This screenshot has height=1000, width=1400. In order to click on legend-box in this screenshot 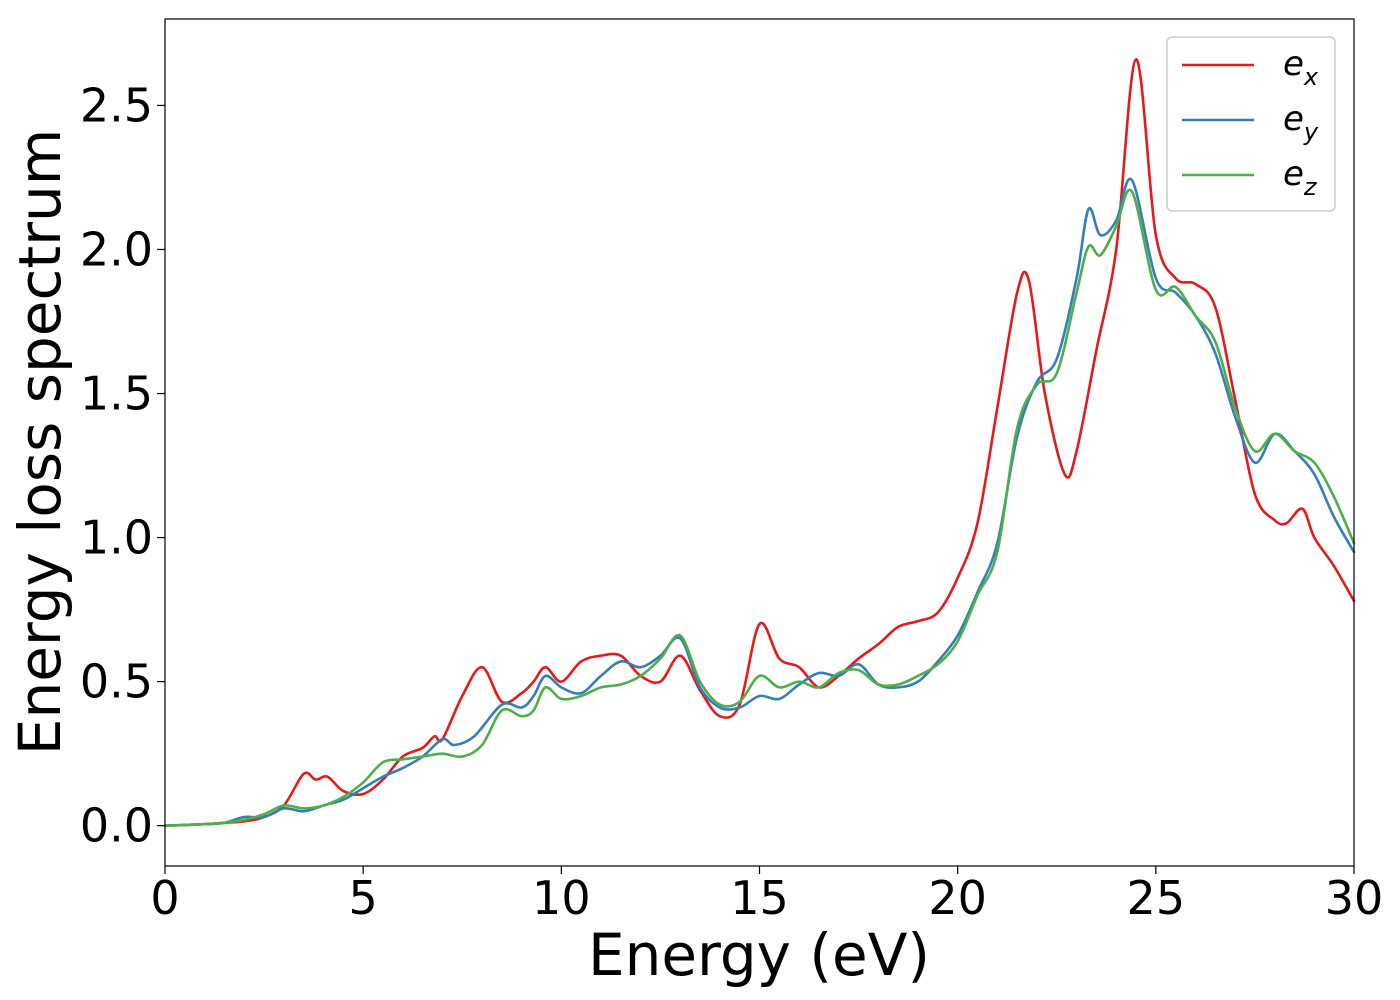, I will do `click(1251, 124)`.